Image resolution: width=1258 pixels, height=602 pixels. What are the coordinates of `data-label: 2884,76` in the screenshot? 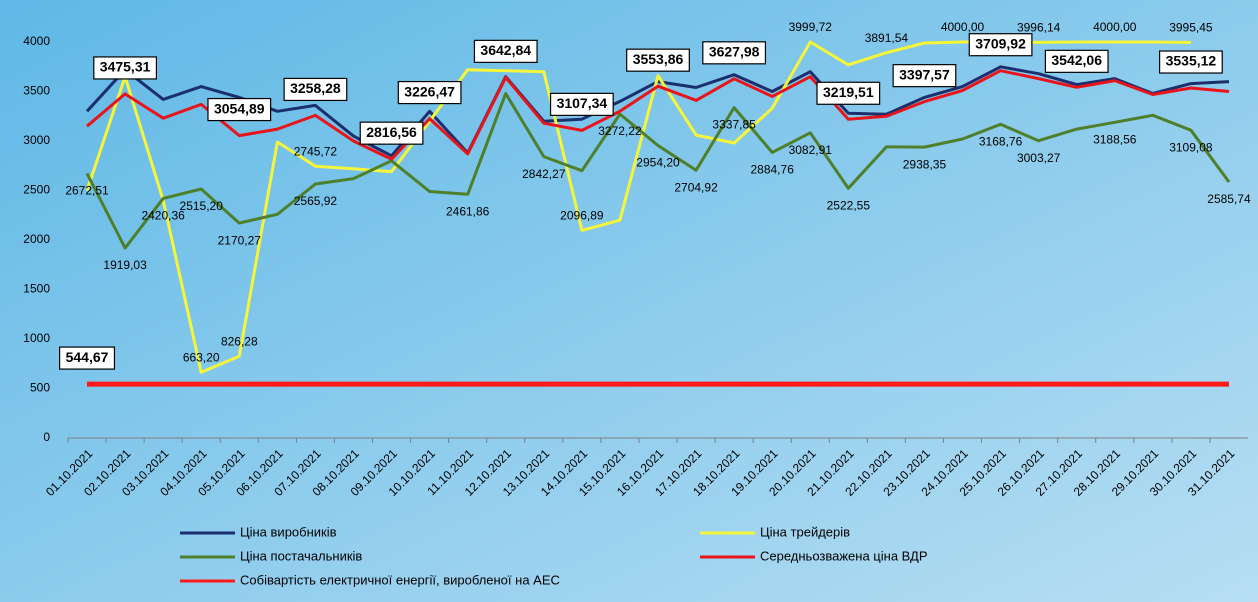 It's located at (772, 170).